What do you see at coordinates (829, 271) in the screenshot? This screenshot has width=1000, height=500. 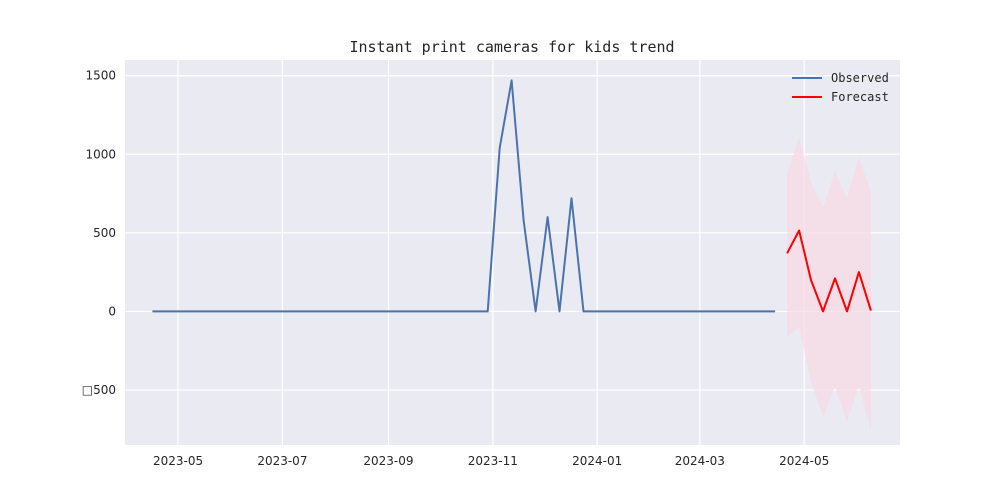 I see `series-line-forecast` at bounding box center [829, 271].